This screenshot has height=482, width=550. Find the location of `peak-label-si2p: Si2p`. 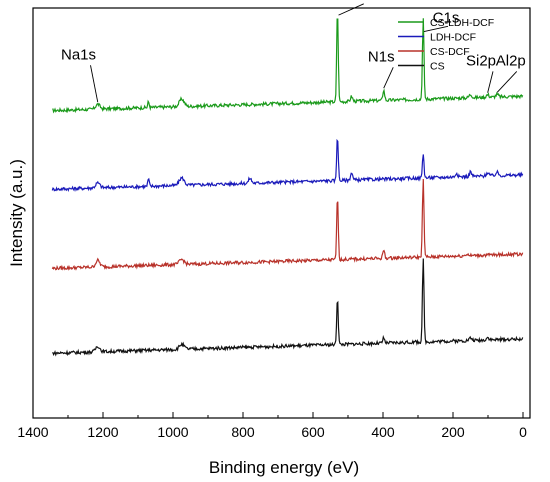

peak-label-si2p: Si2p is located at coordinates (481, 60).